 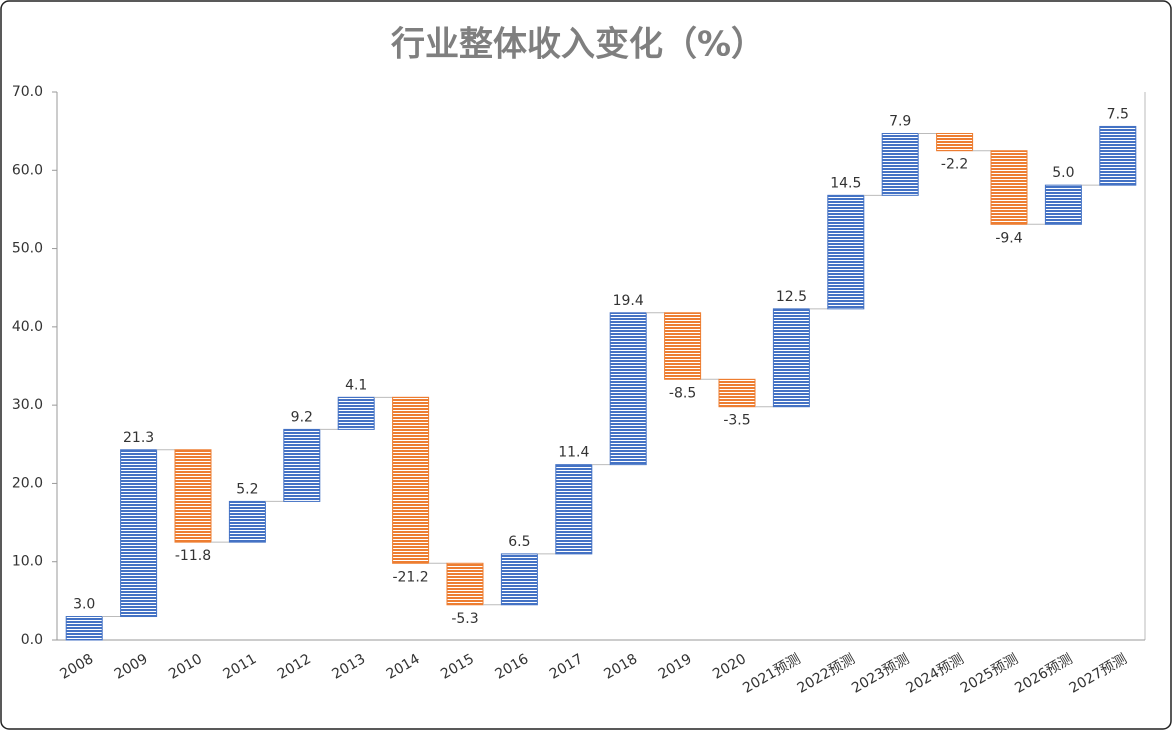 What do you see at coordinates (27, 170) in the screenshot?
I see `y-tick-label: 60.0` at bounding box center [27, 170].